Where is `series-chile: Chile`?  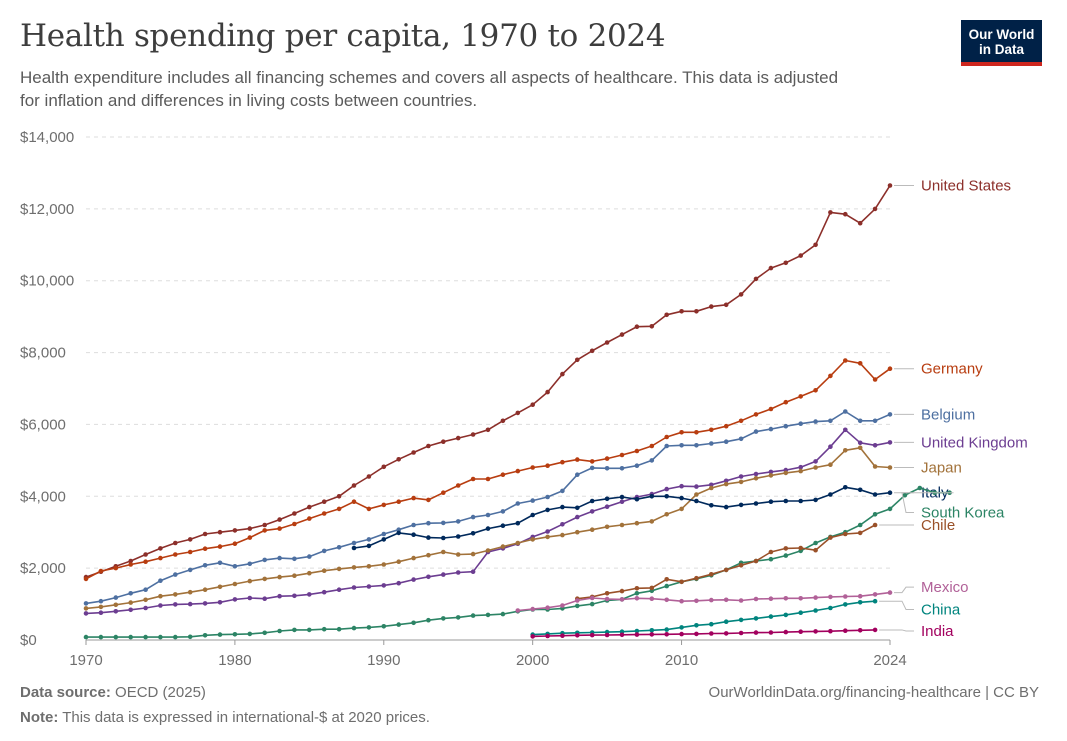
series-chile: Chile is located at coordinates (765, 559).